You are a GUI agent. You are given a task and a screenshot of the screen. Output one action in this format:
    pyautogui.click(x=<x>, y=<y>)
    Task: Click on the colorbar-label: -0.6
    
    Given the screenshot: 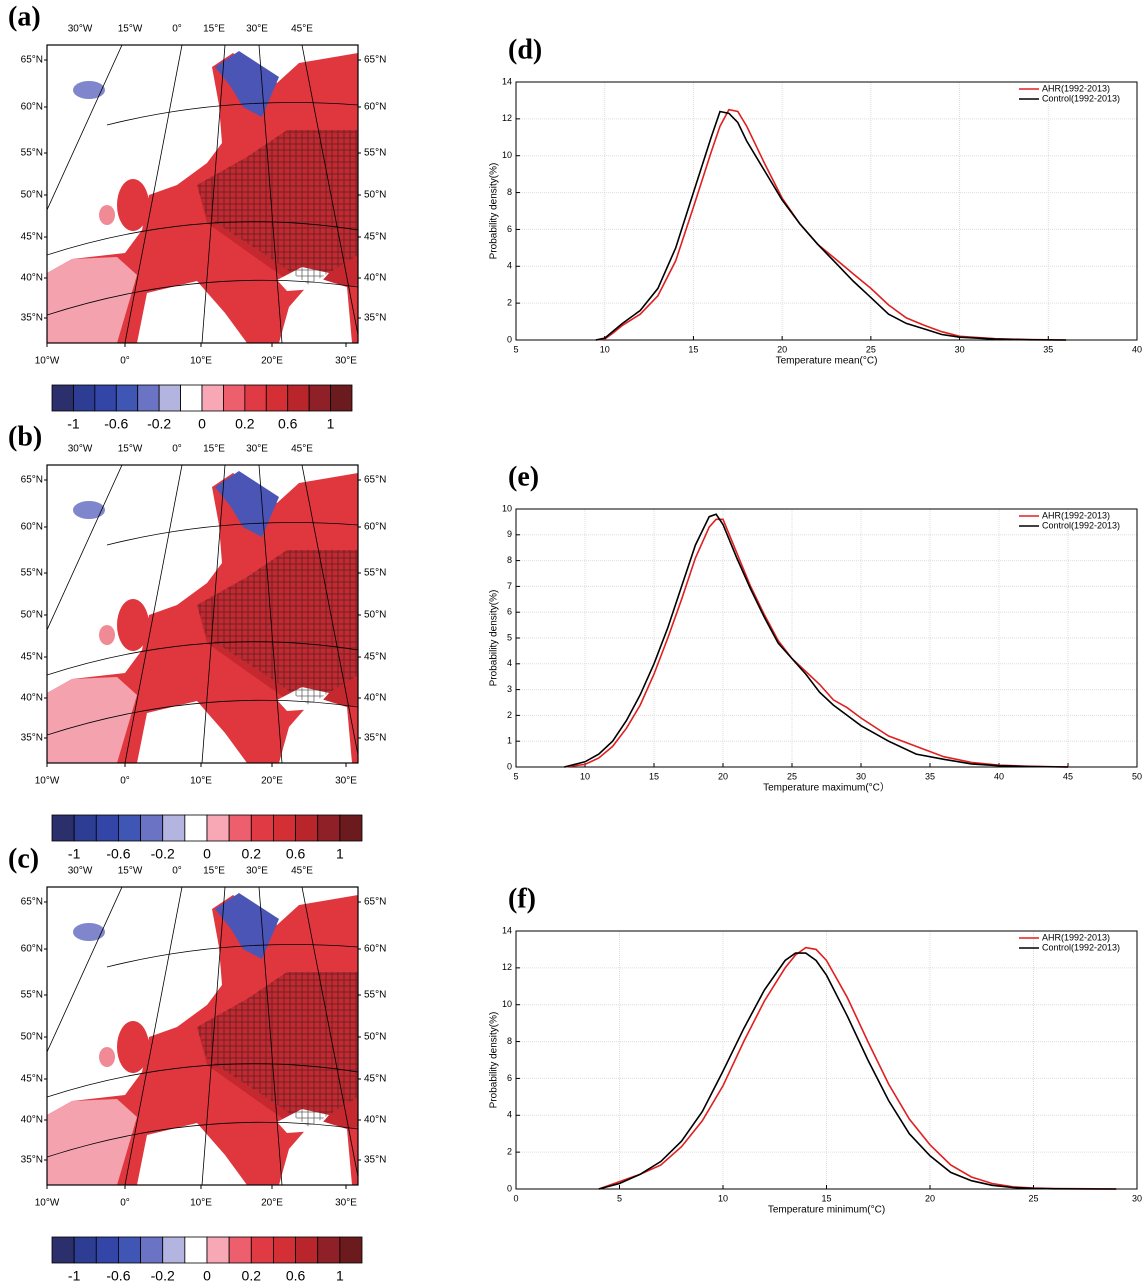 What is the action you would take?
    pyautogui.click(x=116, y=424)
    